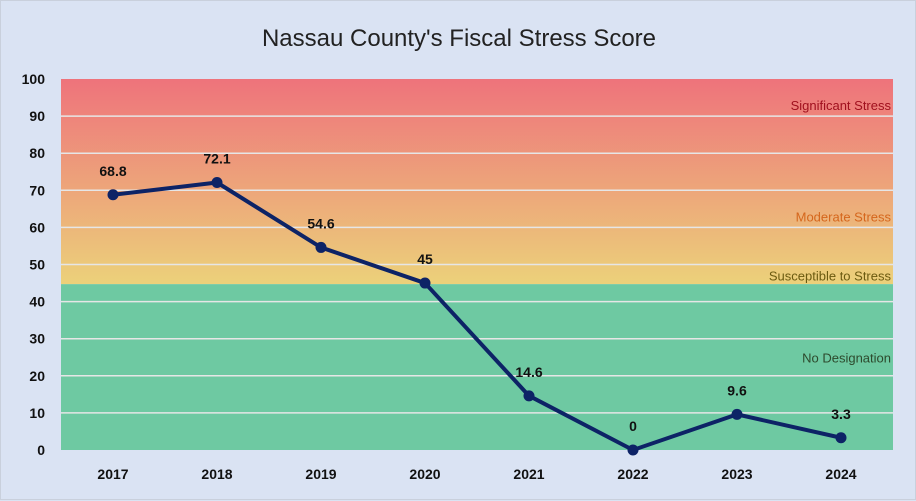  What do you see at coordinates (37, 227) in the screenshot?
I see `y-tick-label: 60` at bounding box center [37, 227].